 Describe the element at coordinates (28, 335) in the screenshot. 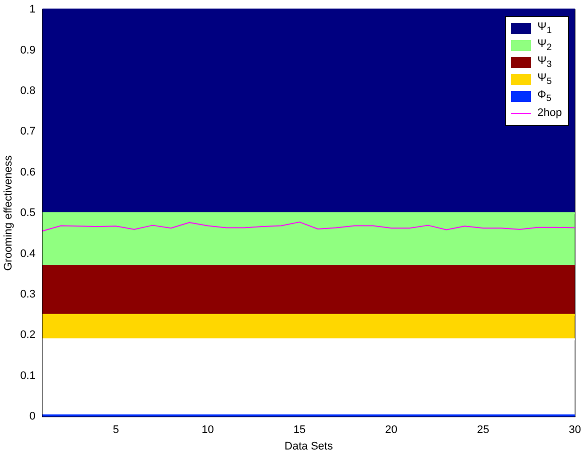

I see `y-tick-label: 0.2` at that location.